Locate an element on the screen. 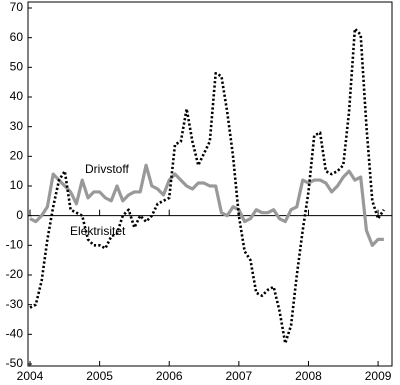  y-tick-label: -40 is located at coordinates (15, 334).